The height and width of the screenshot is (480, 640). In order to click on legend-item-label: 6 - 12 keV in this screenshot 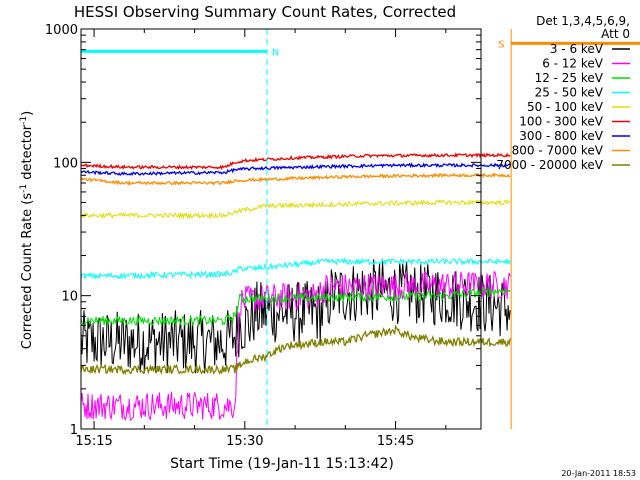, I will do `click(573, 64)`.